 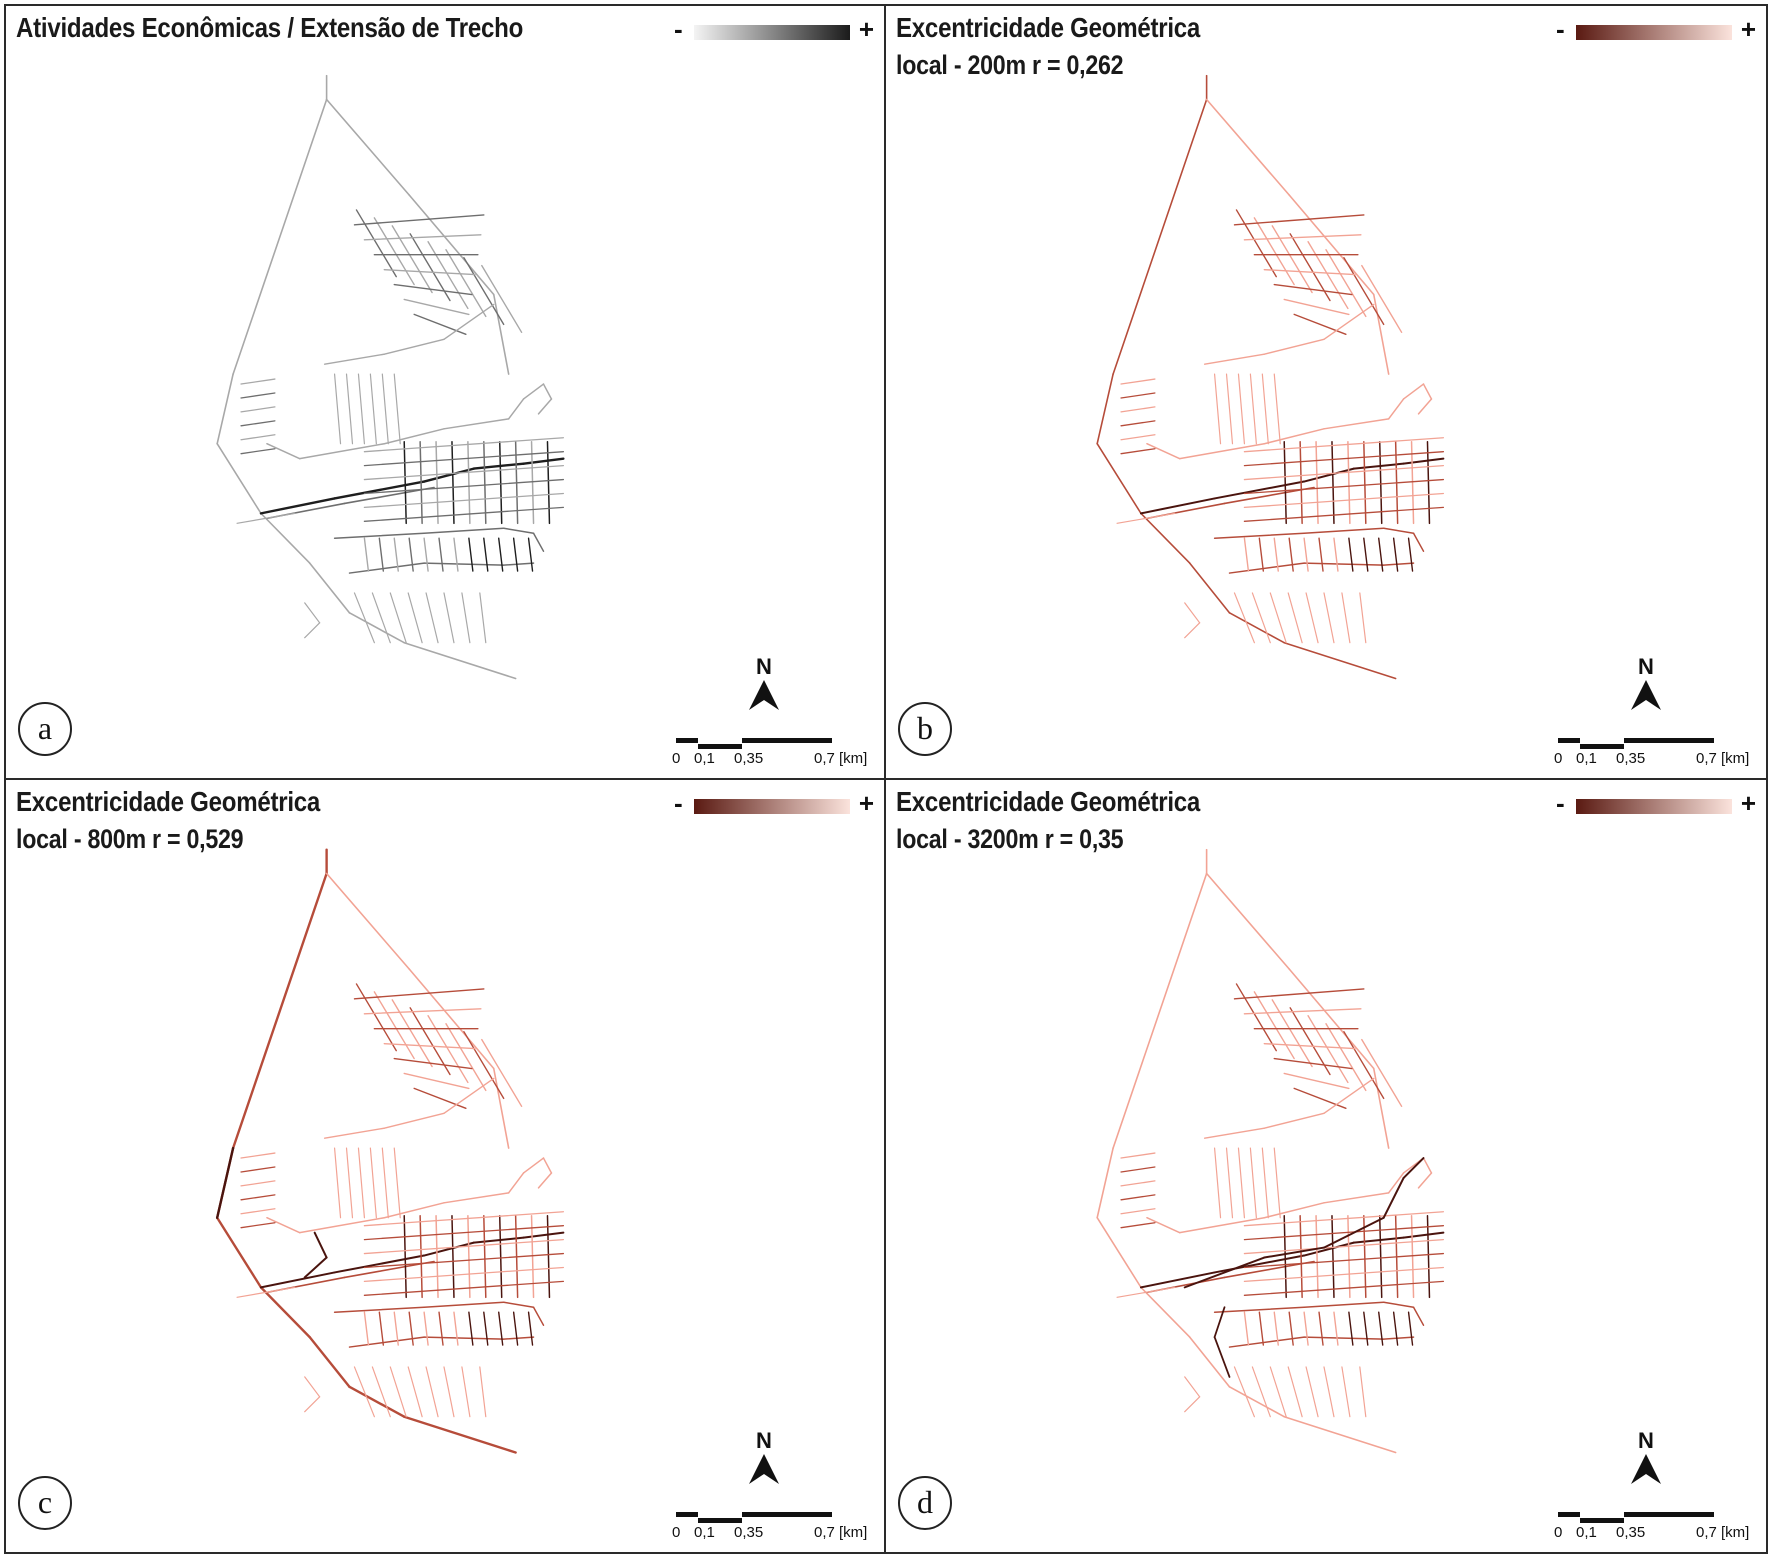 What do you see at coordinates (390, 377) in the screenshot?
I see `street-network-map` at bounding box center [390, 377].